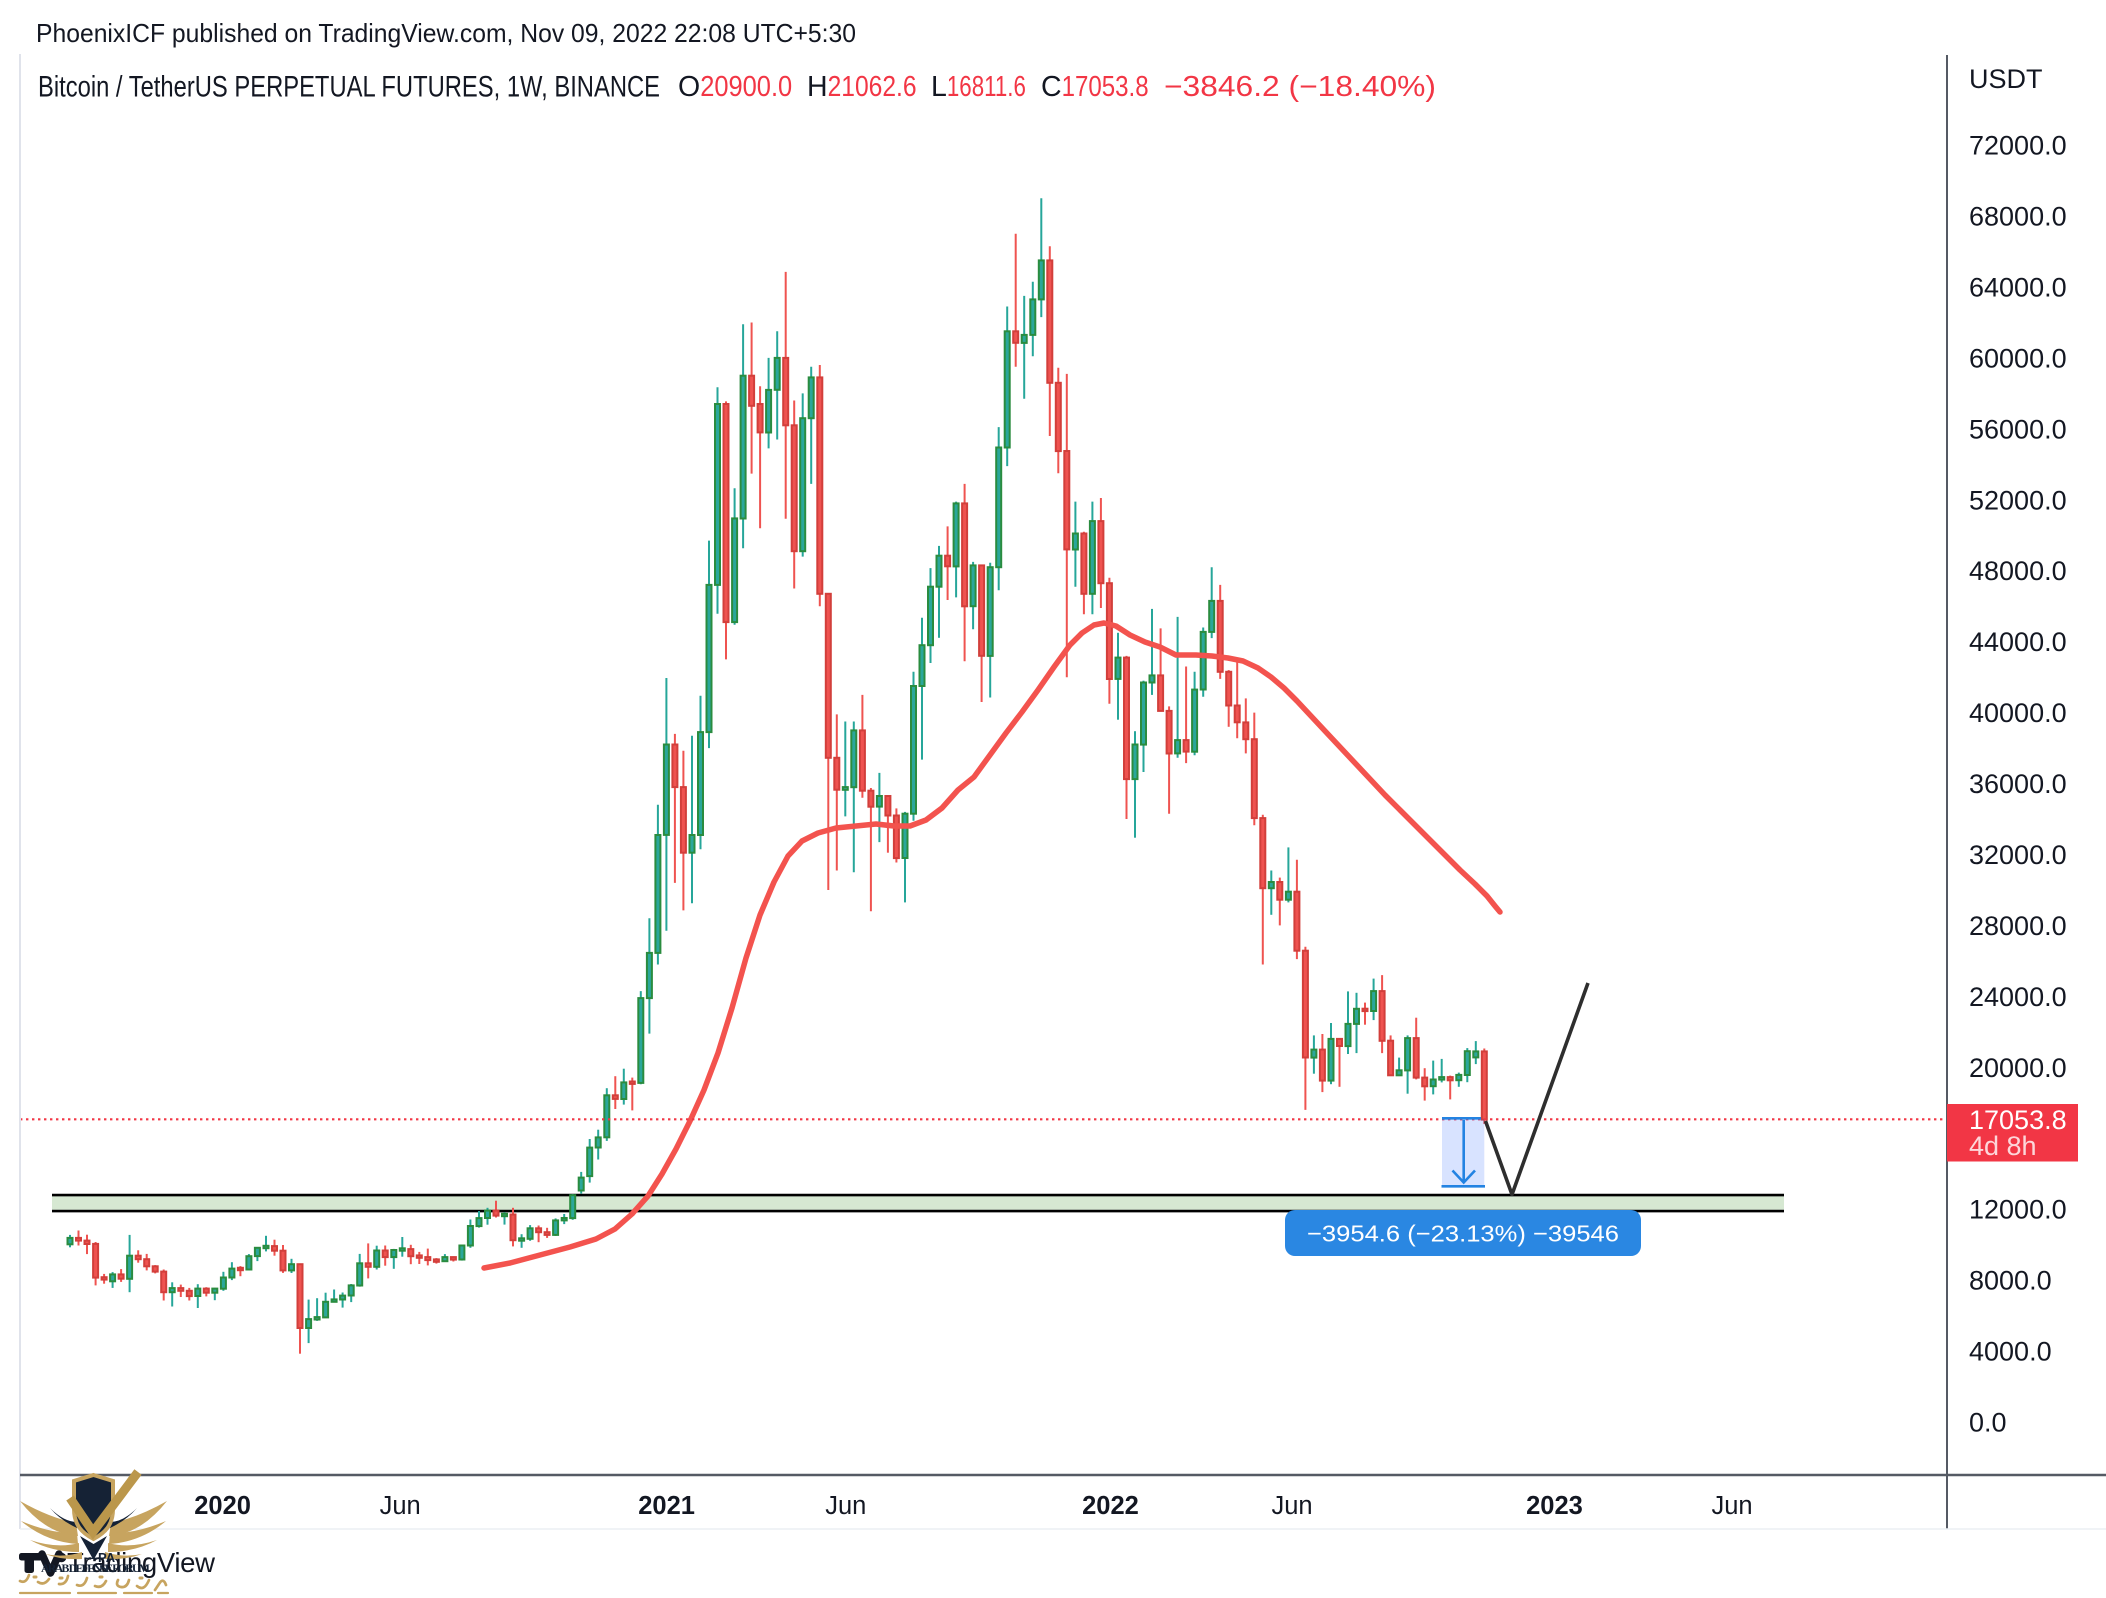 The image size is (2106, 1598). I want to click on svg-text: L, so click(939, 87).